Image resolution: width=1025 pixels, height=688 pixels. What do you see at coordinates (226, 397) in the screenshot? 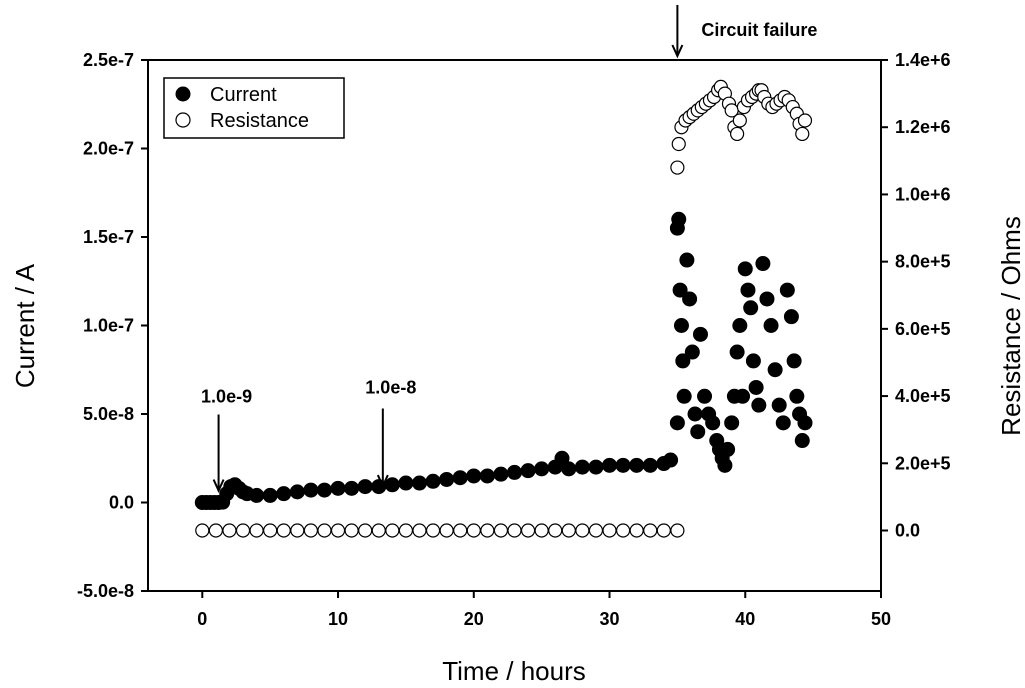
I see `annotation-label-1e-9: 1.0e-9` at bounding box center [226, 397].